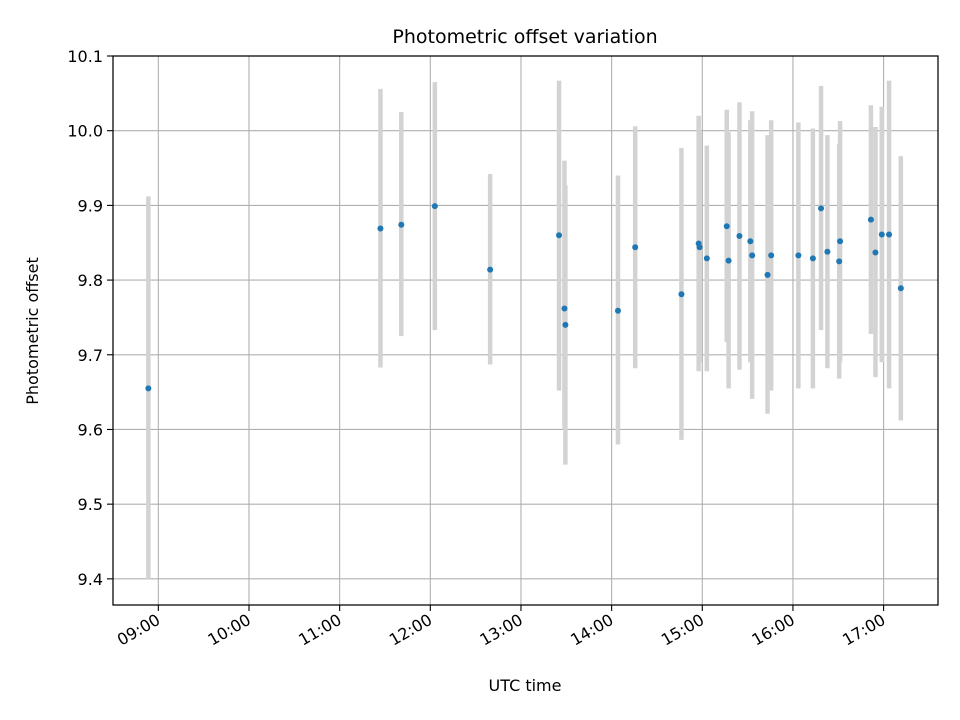 This screenshot has width=960, height=720. What do you see at coordinates (85, 56) in the screenshot?
I see `y-tick-label: 10.1` at bounding box center [85, 56].